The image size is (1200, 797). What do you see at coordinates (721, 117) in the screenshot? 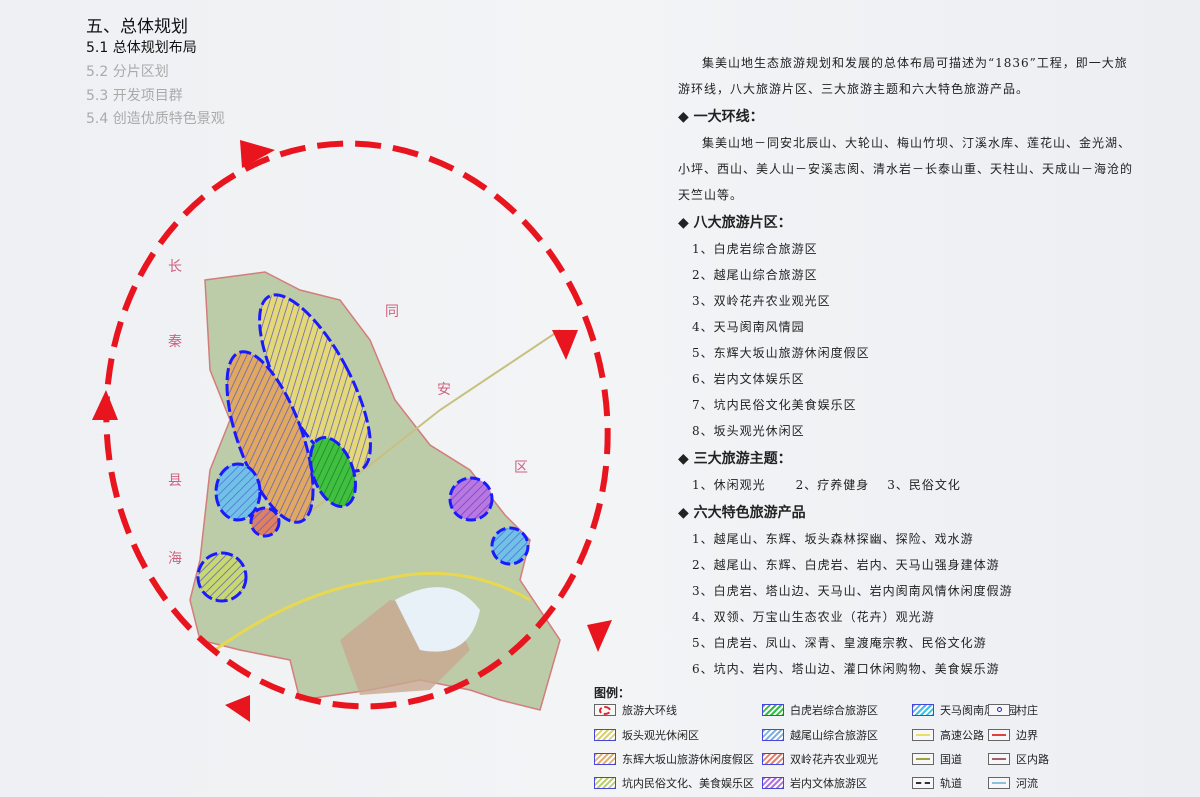
I see `ring-heading: ◆ 一大环线：` at bounding box center [721, 117].